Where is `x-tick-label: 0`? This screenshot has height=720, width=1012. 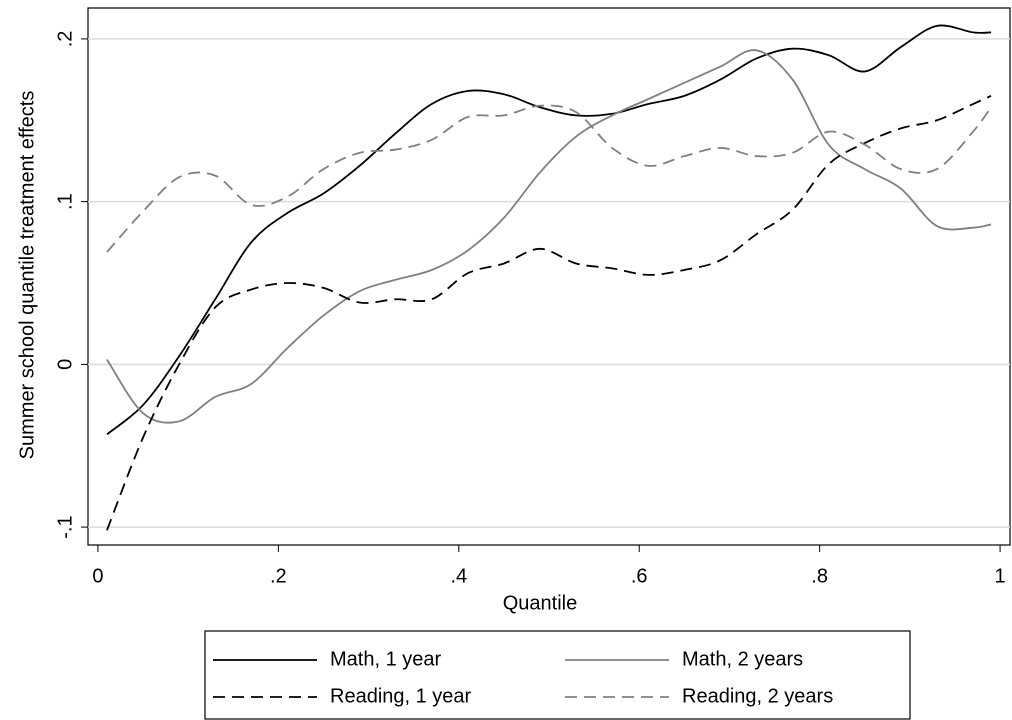 x-tick-label: 0 is located at coordinates (97, 576).